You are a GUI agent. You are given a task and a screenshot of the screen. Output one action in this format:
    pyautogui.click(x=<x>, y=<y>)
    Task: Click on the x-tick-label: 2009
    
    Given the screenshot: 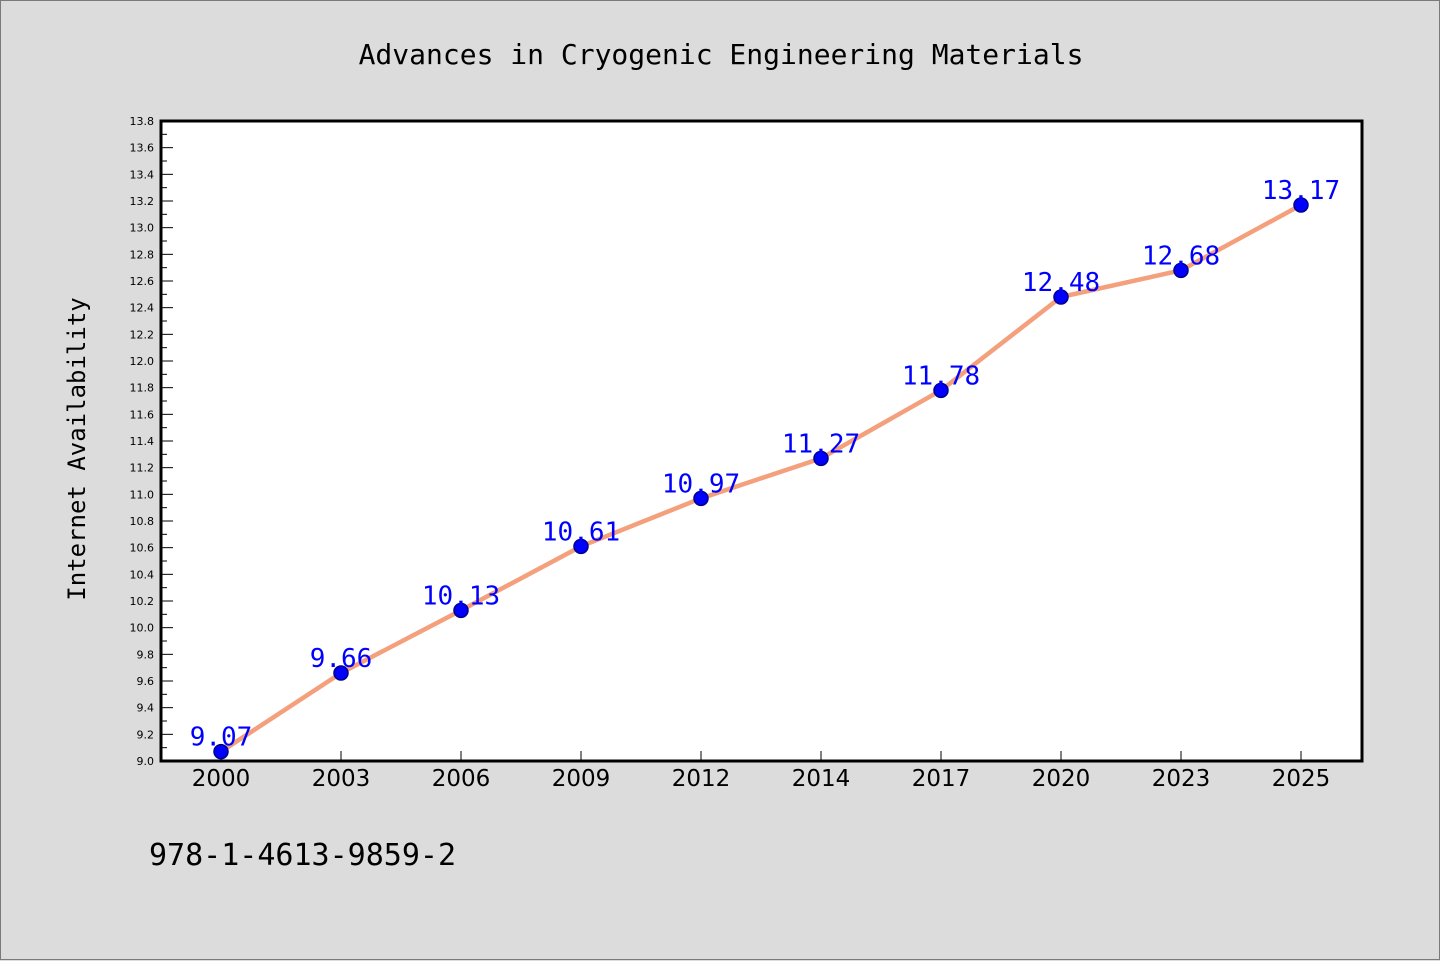 What is the action you would take?
    pyautogui.click(x=581, y=779)
    